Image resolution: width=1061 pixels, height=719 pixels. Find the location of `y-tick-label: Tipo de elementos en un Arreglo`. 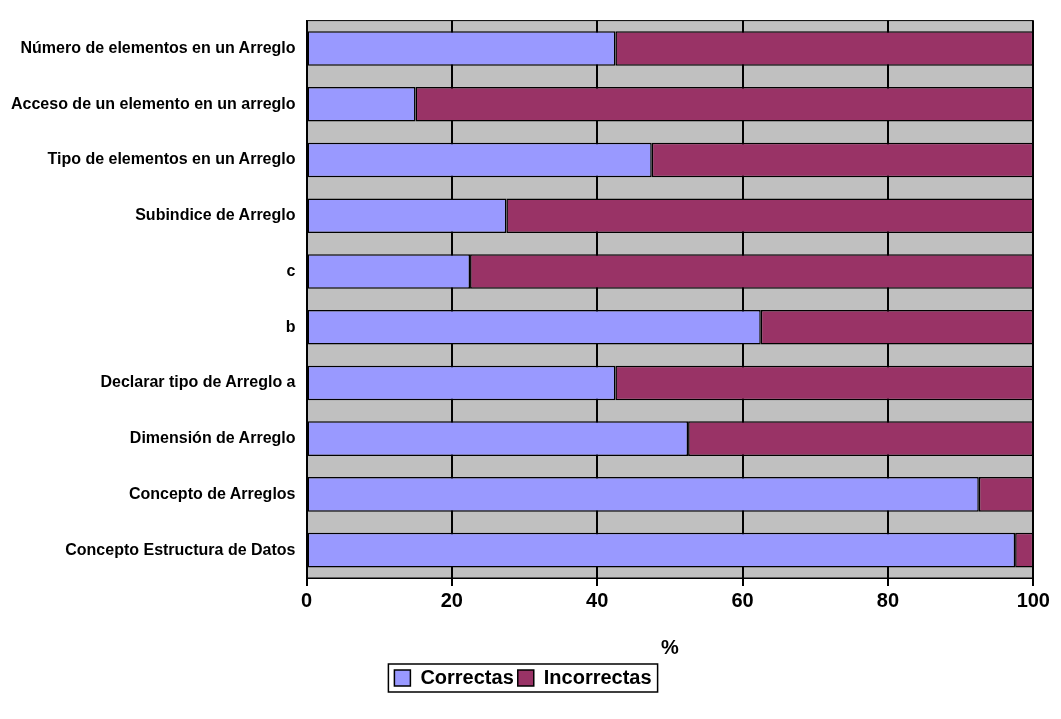

y-tick-label: Tipo de elementos en un Arreglo is located at coordinates (171, 159).